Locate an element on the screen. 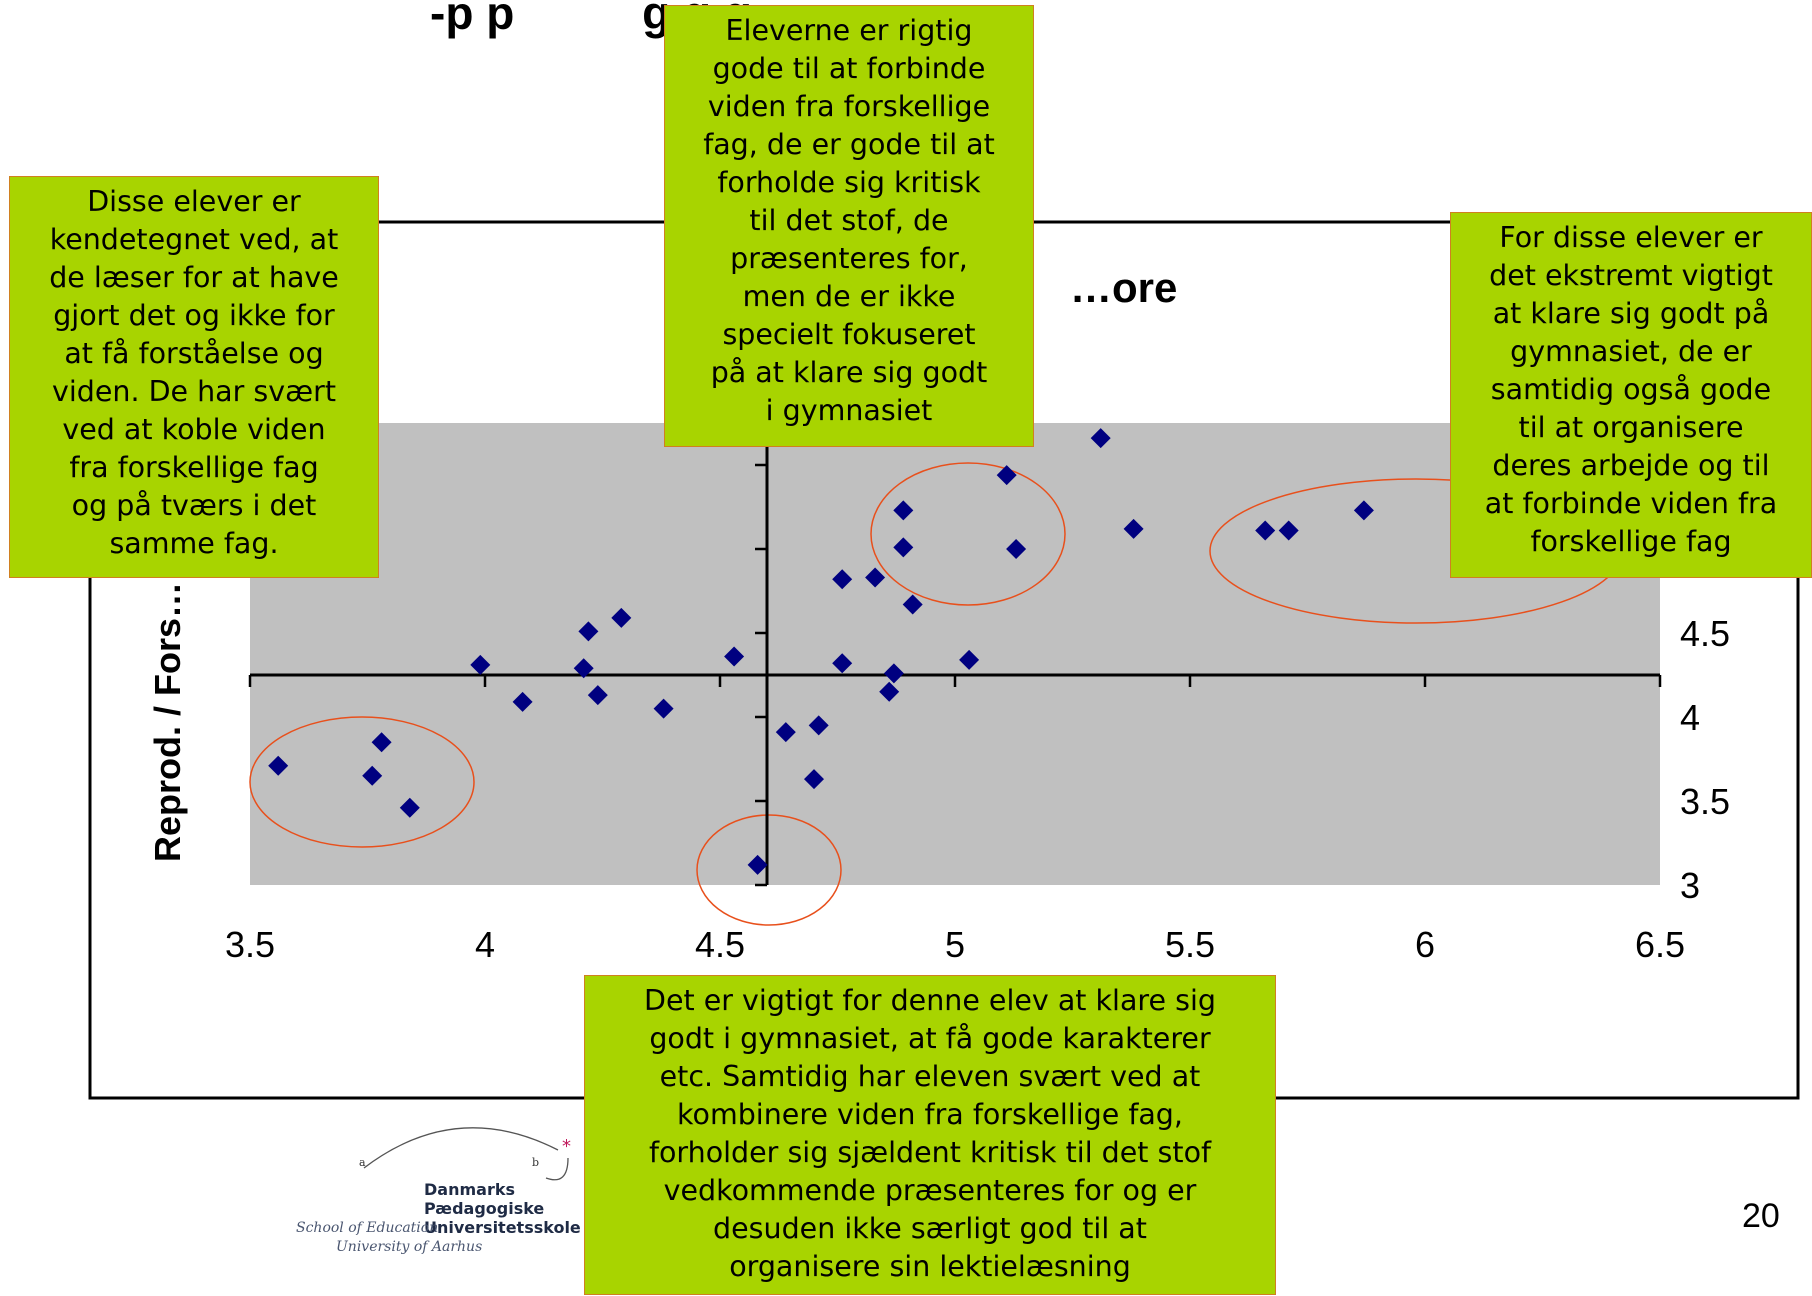 Image resolution: width=1812 pixels, height=1296 pixels. logo-name-line3: Universitetsskole is located at coordinates (502, 1227).